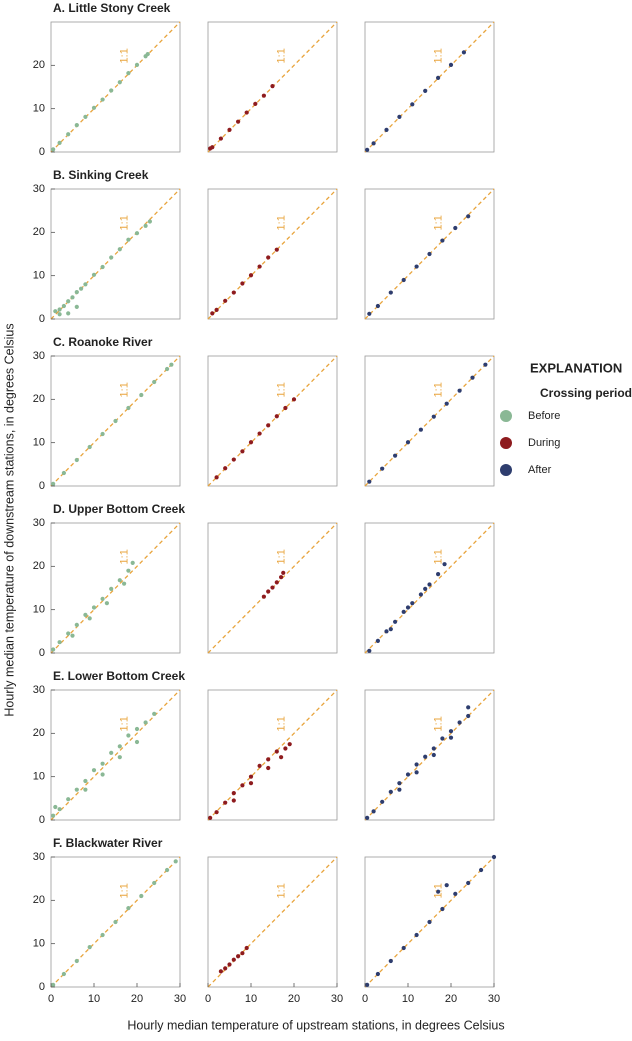  Describe the element at coordinates (42, 319) in the screenshot. I see `y-tick-label: 0` at that location.